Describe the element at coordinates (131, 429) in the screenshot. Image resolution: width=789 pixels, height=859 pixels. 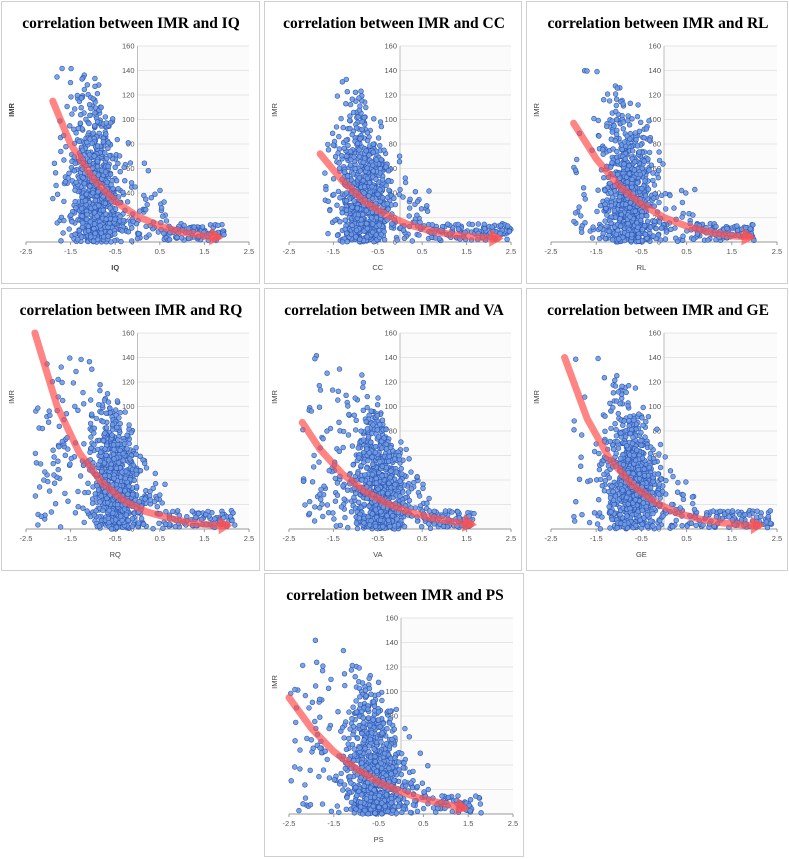
I see `trend-line` at that location.